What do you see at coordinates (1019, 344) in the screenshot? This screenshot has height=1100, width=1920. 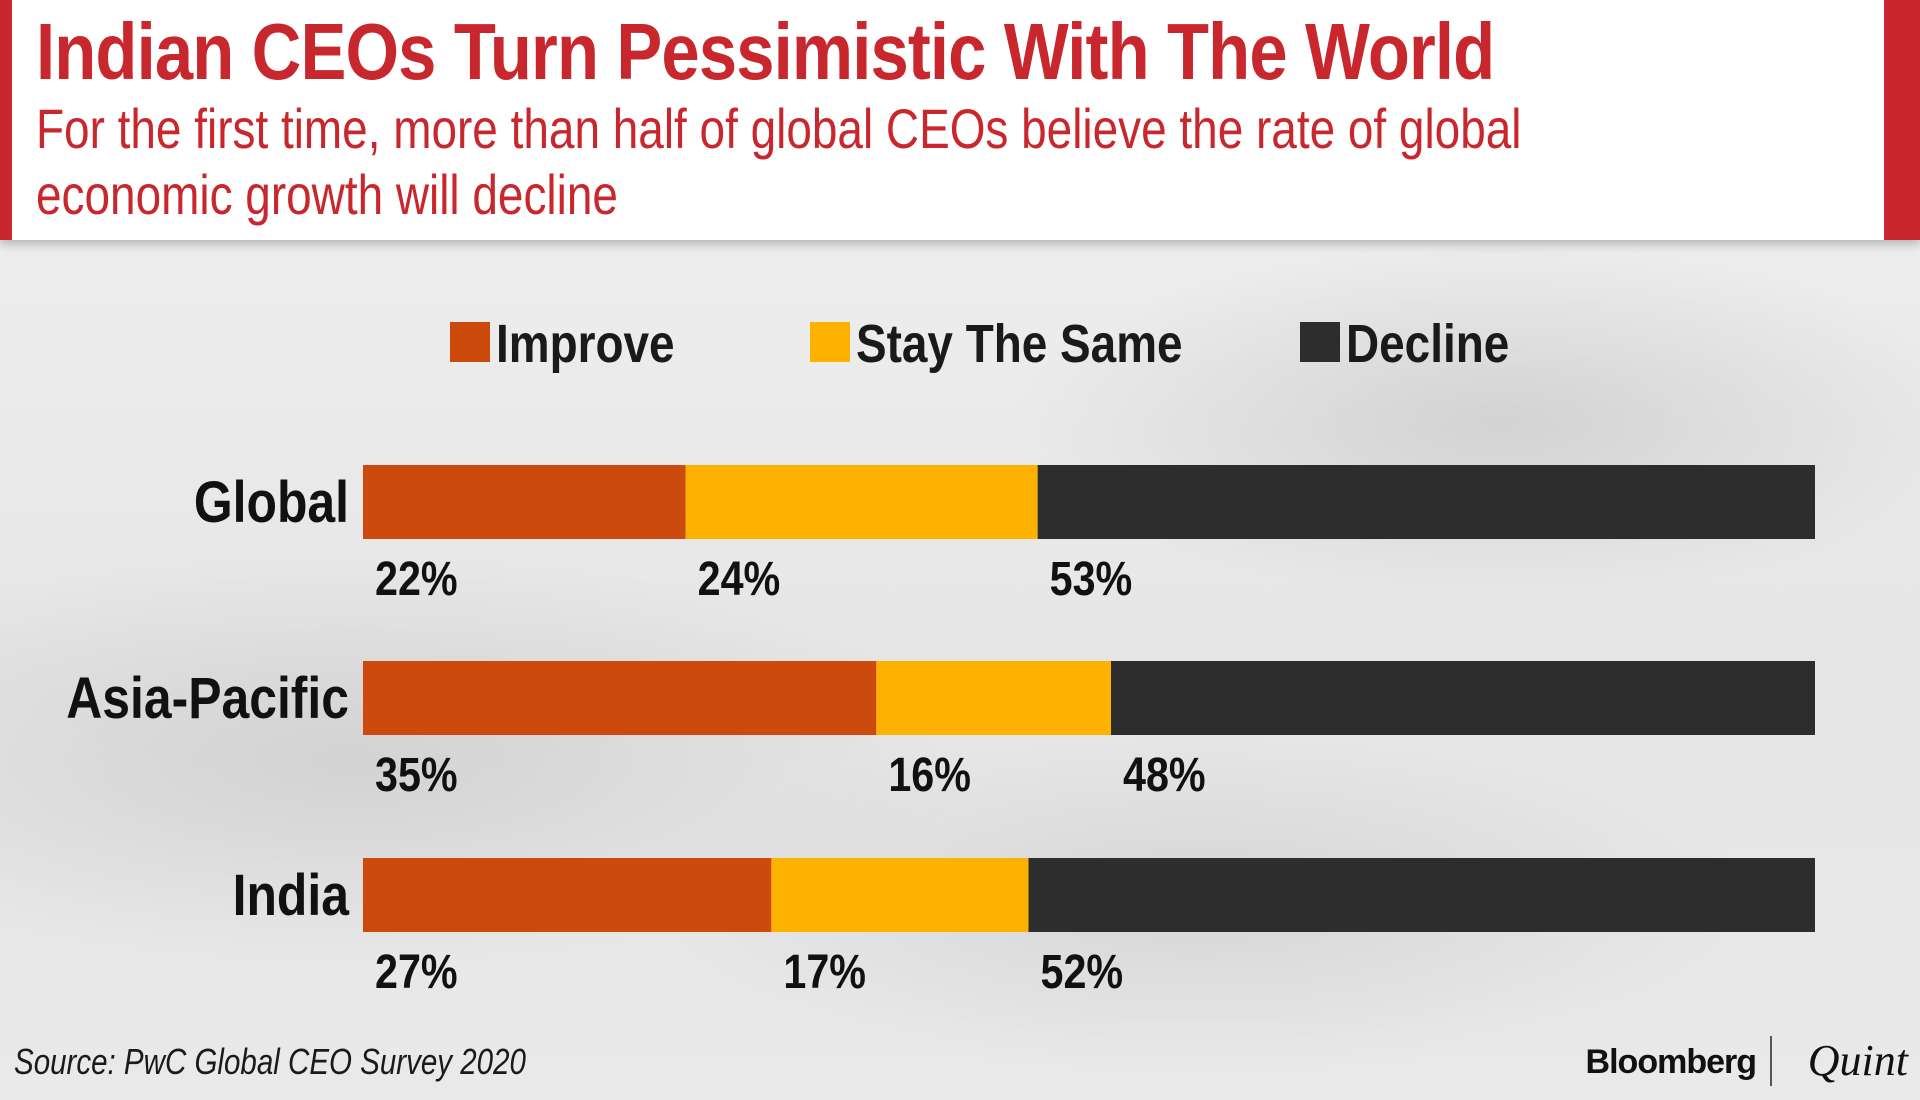 I see `legend-label-same: Stay The Same` at bounding box center [1019, 344].